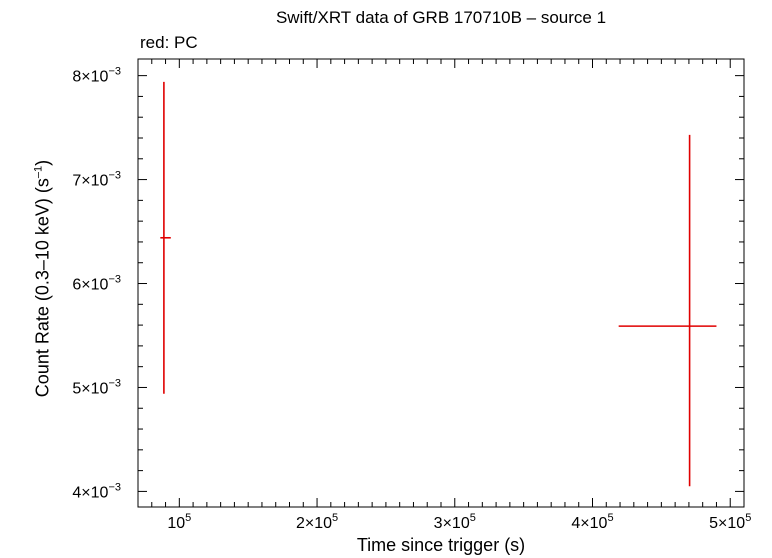 Image resolution: width=772 pixels, height=558 pixels. I want to click on y-tick-label: 4×10⁻³, so click(96, 491).